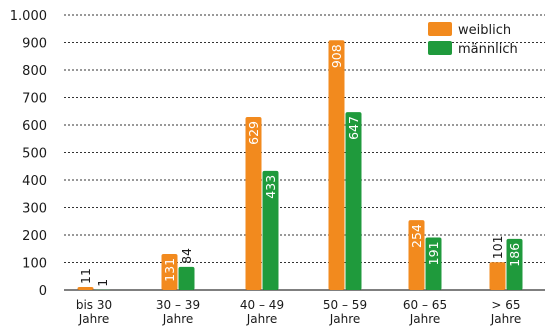 This screenshot has width=547, height=333. What do you see at coordinates (505, 305) in the screenshot?
I see `x-tick-label: > 65` at bounding box center [505, 305].